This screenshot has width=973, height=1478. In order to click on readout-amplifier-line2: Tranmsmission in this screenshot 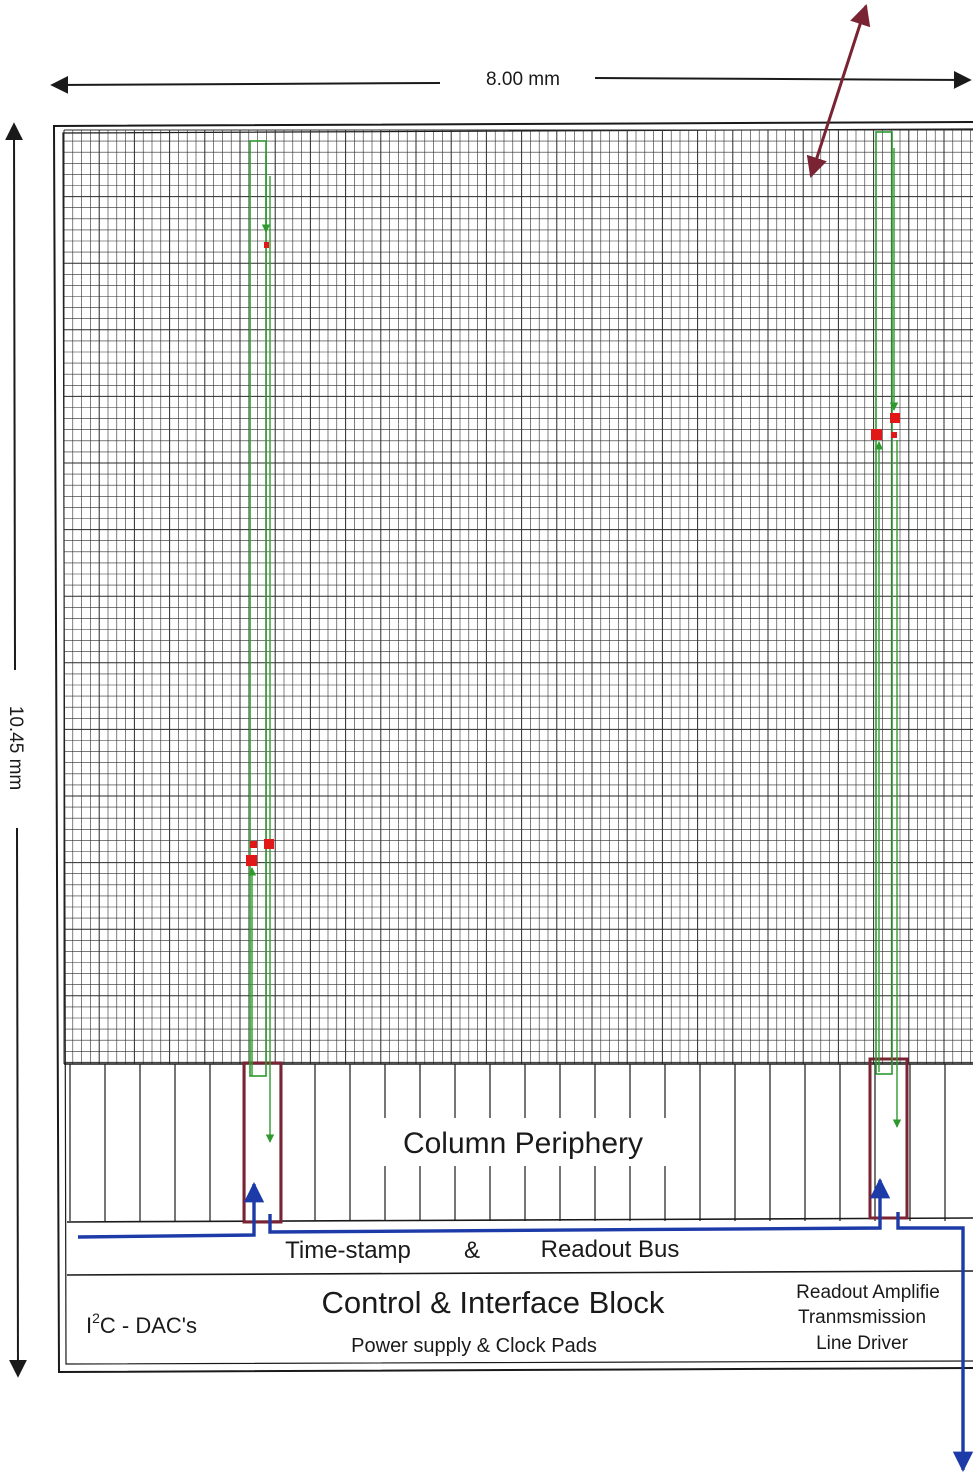, I will do `click(862, 1317)`.